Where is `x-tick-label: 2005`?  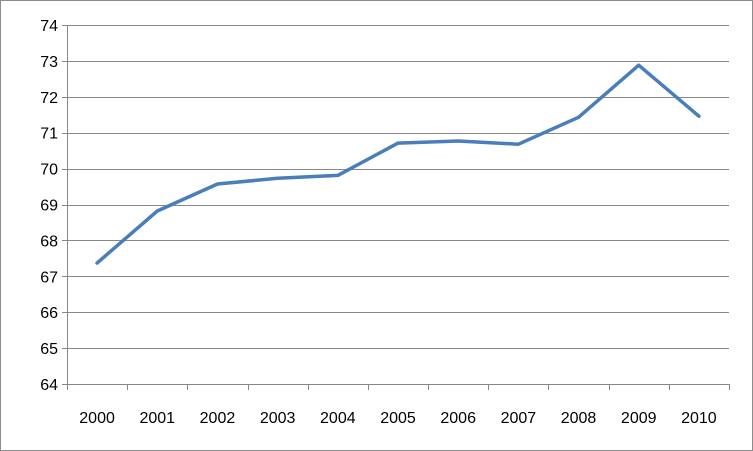 x-tick-label: 2005 is located at coordinates (398, 418).